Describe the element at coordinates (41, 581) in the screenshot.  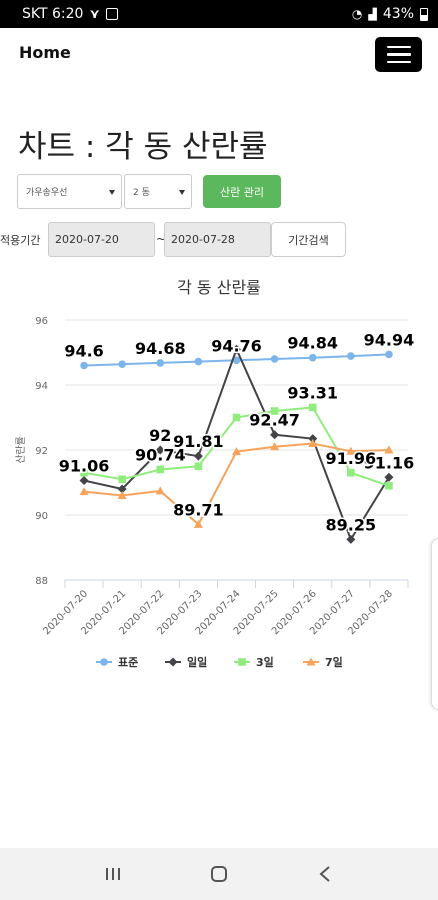
I see `y-tick-label: 88` at that location.